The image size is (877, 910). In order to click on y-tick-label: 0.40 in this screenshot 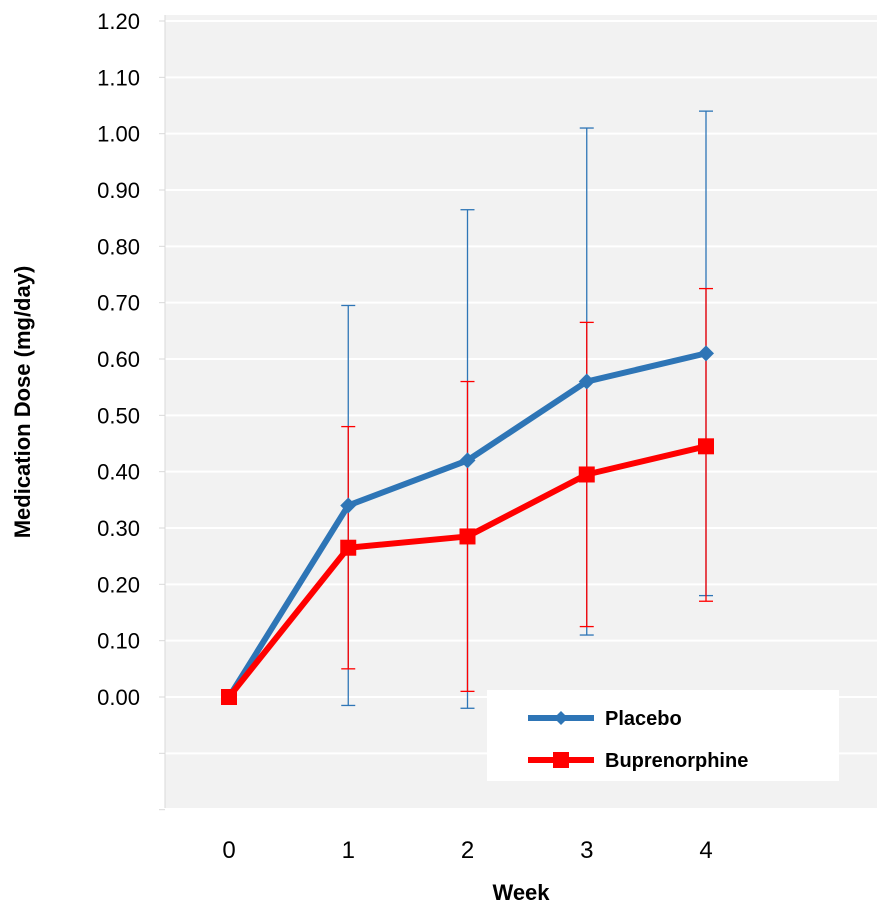, I will do `click(118, 472)`.